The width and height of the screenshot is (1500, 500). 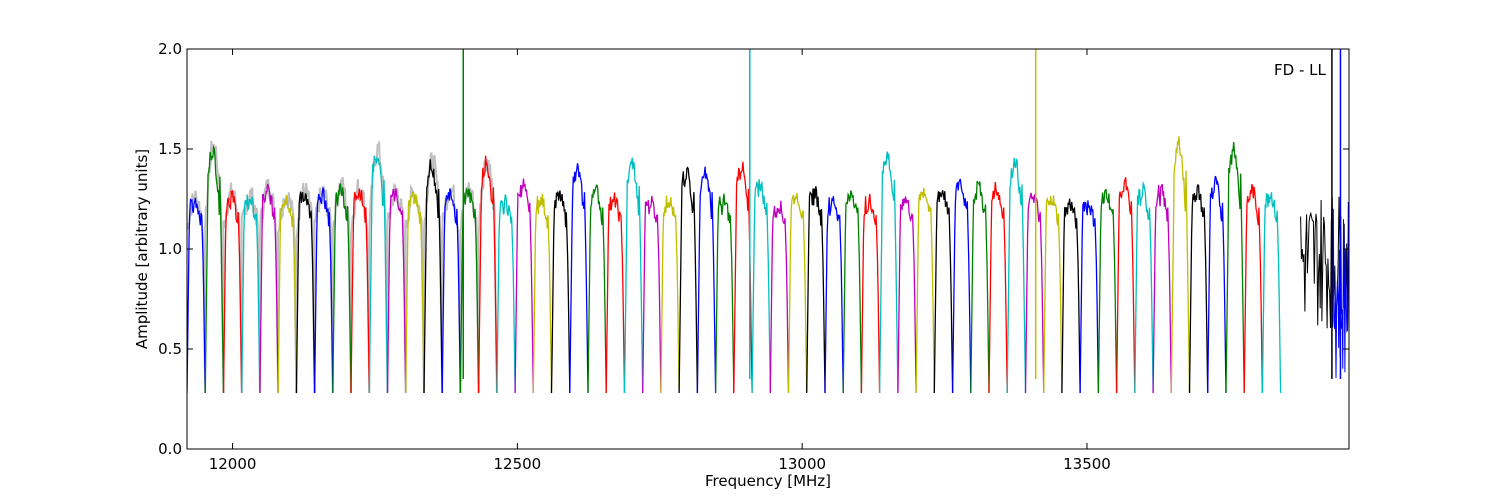 What do you see at coordinates (768, 481) in the screenshot?
I see `x-axis-label: Frequency [MHz]` at bounding box center [768, 481].